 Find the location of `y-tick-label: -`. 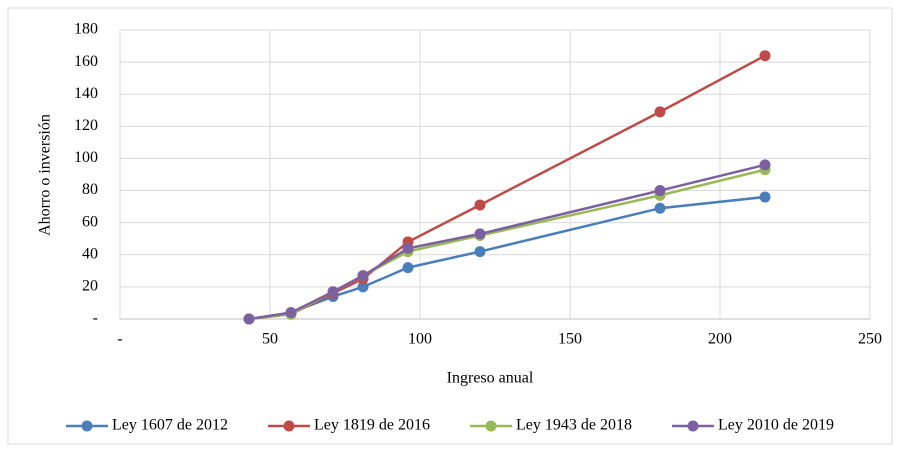

y-tick-label: - is located at coordinates (95, 318).